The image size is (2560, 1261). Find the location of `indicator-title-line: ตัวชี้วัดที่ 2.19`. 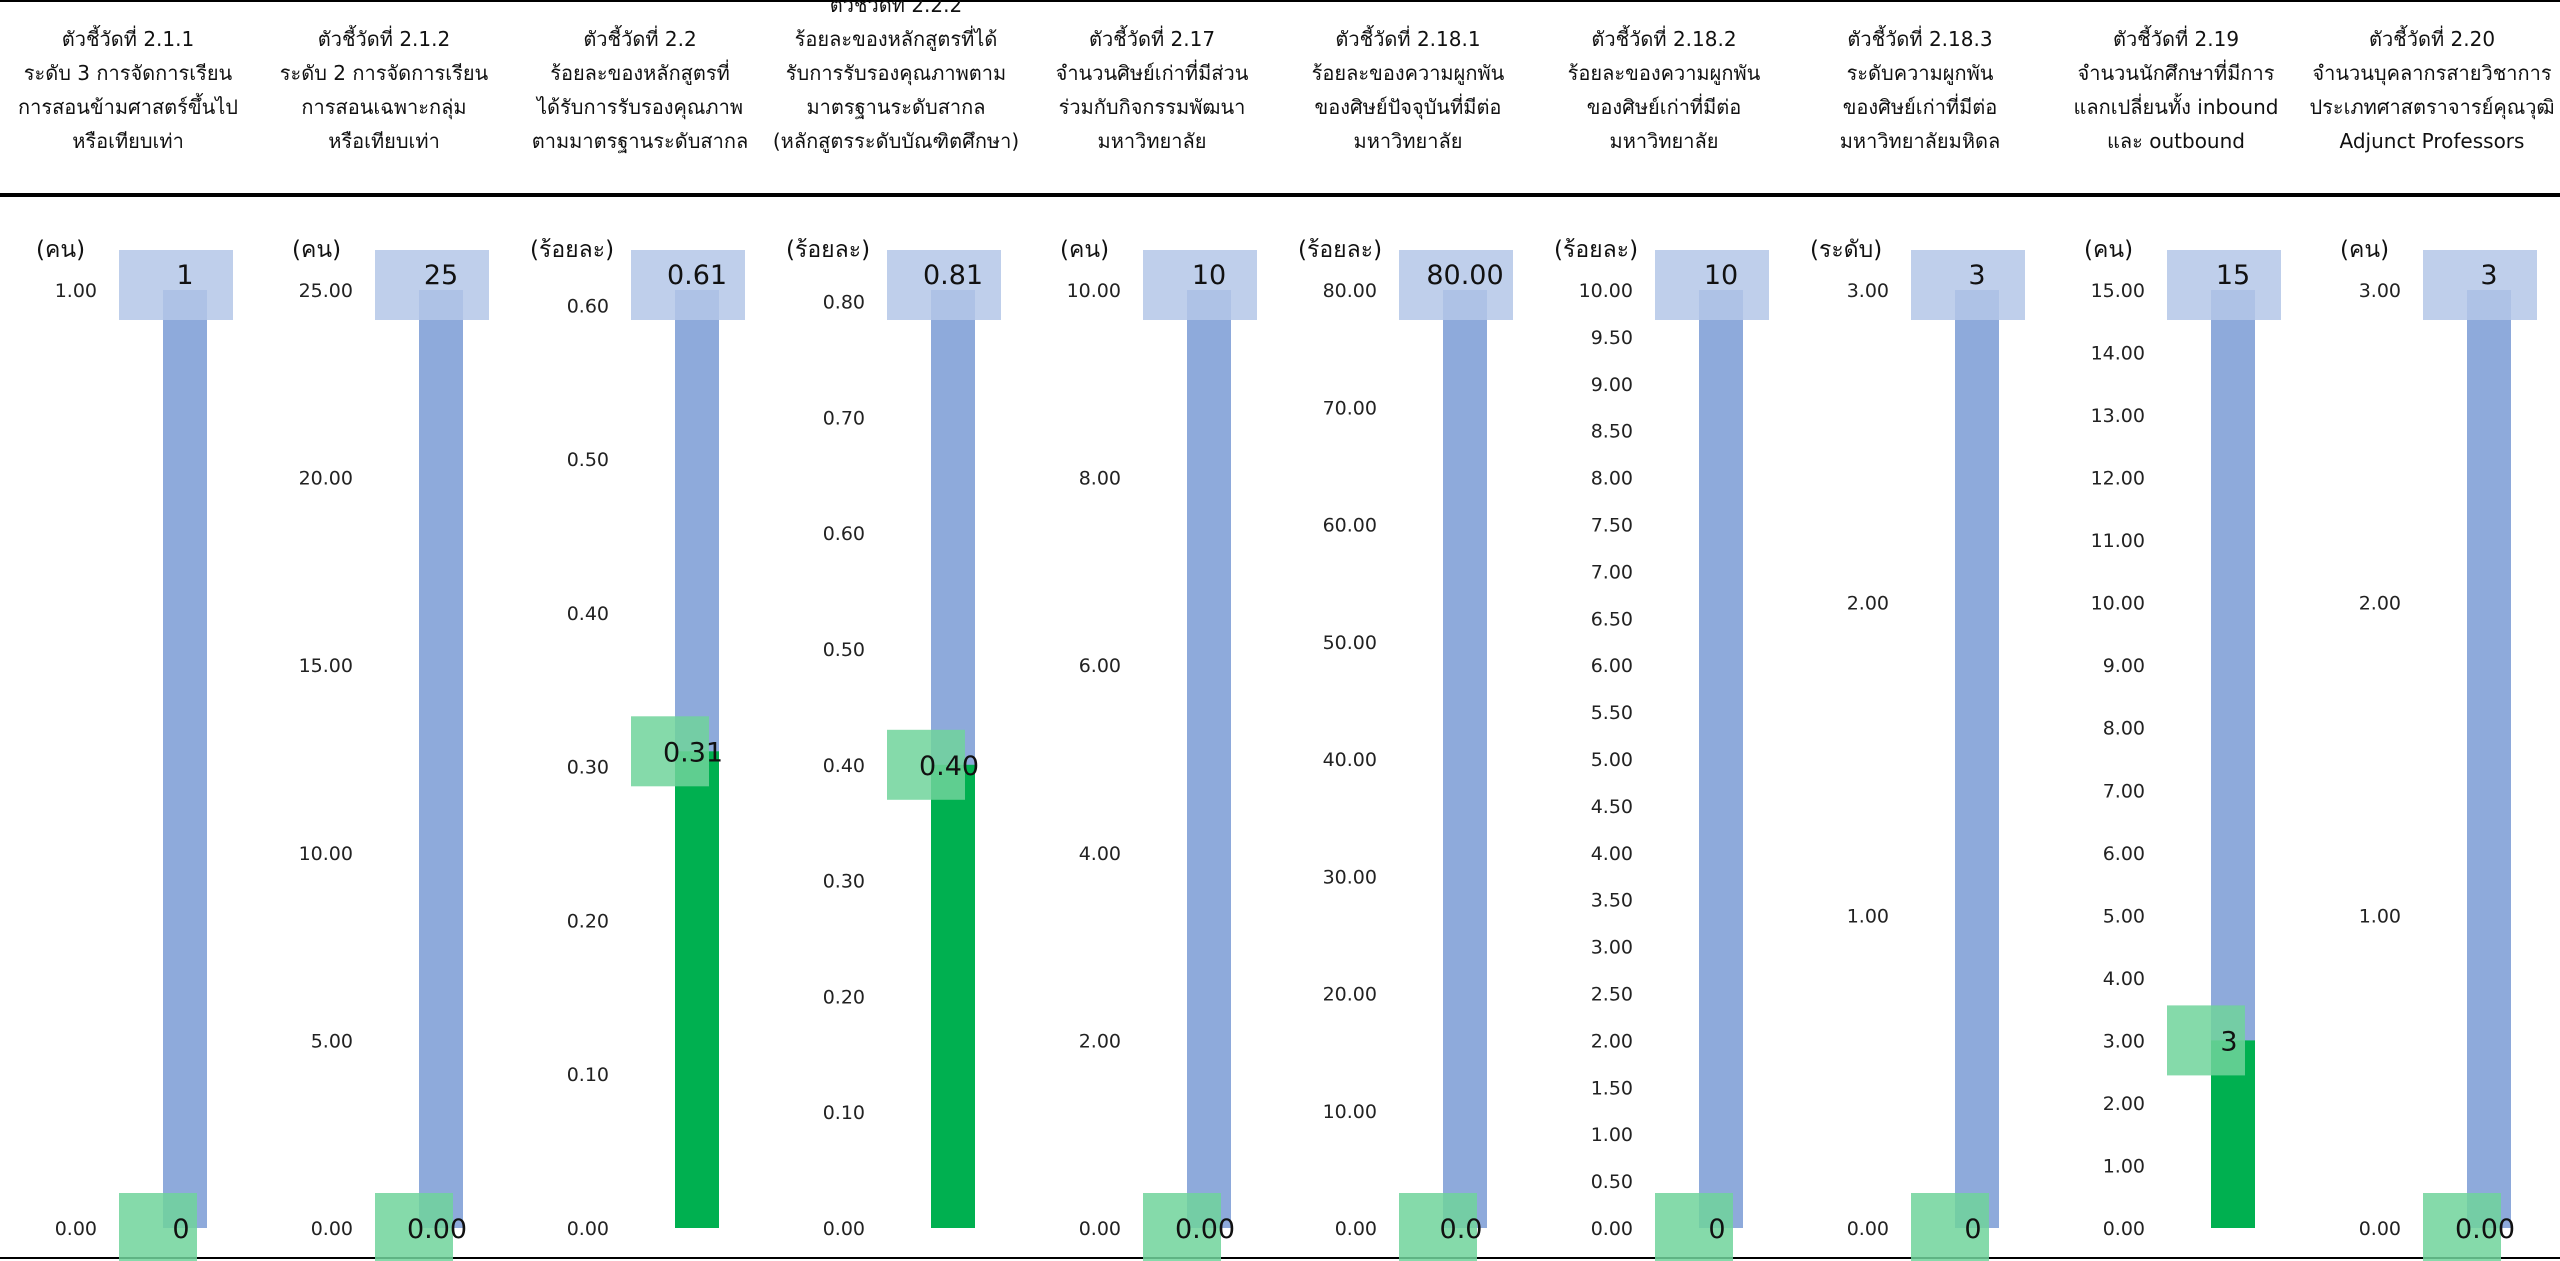

indicator-title-line: ตัวชี้วัดที่ 2.19 is located at coordinates (2176, 39).